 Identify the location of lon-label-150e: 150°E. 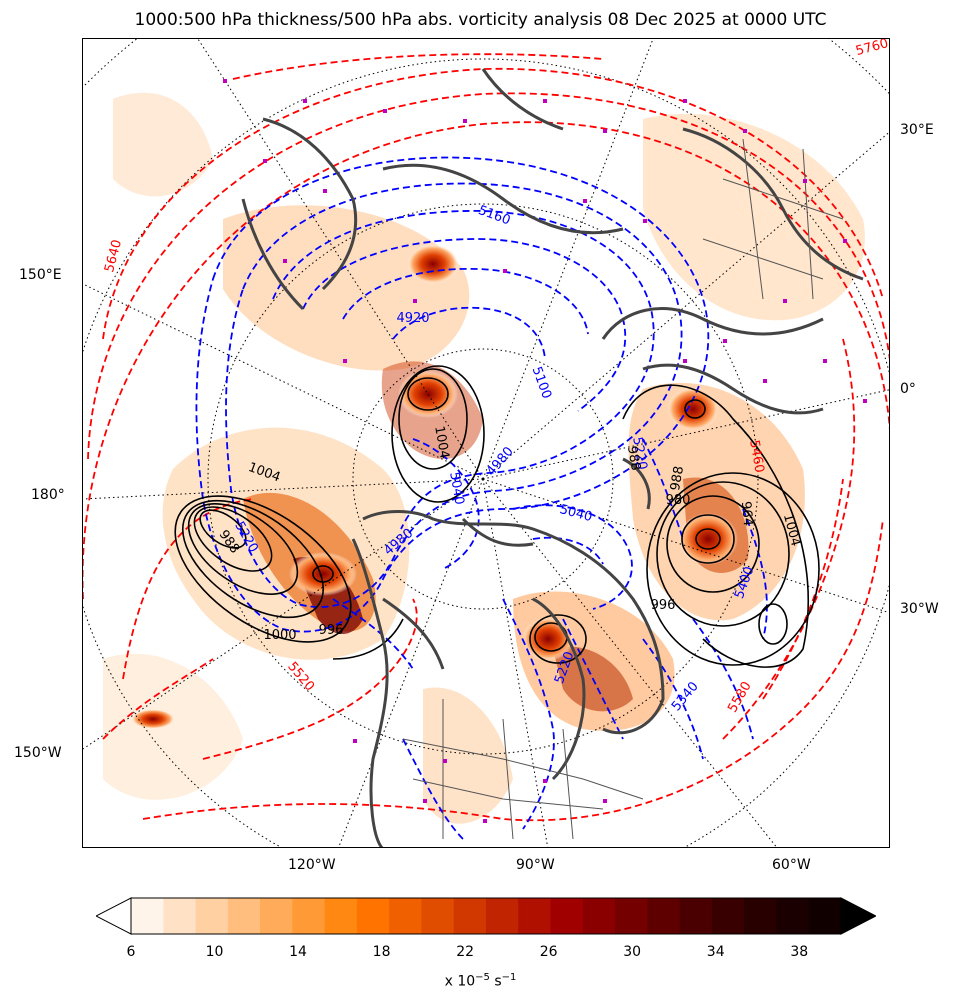
(40, 275).